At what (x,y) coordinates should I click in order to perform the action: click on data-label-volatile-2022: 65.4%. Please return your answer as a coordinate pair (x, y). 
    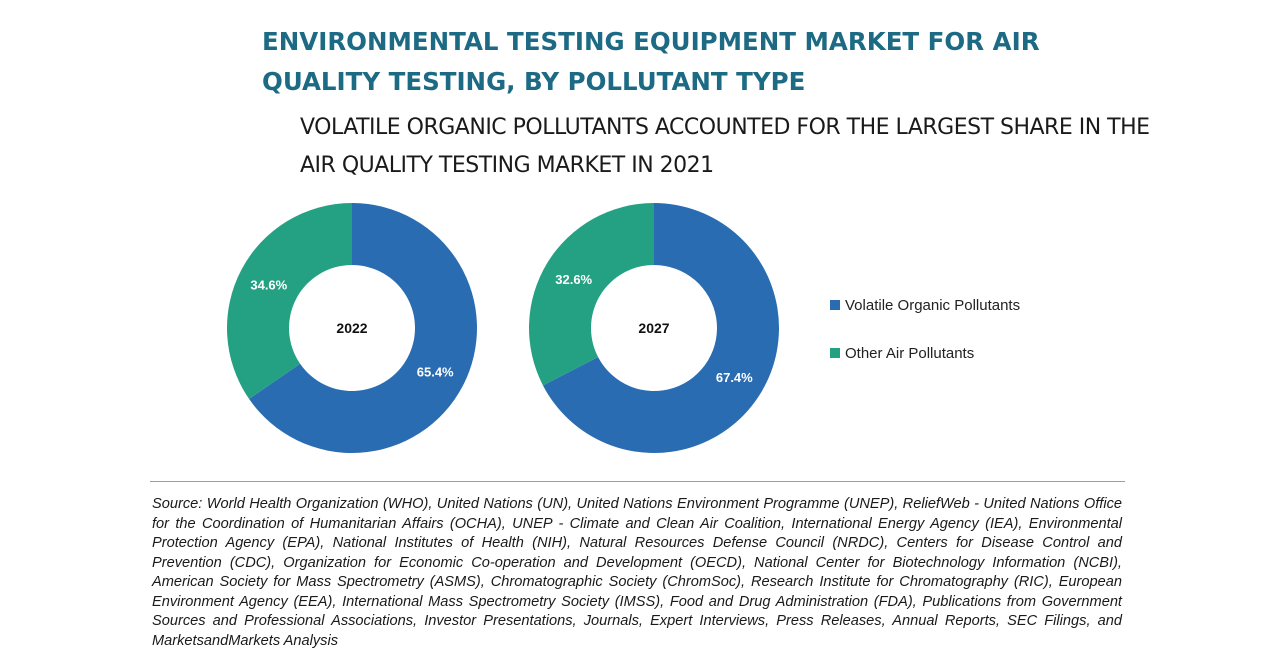
    Looking at the image, I should click on (435, 372).